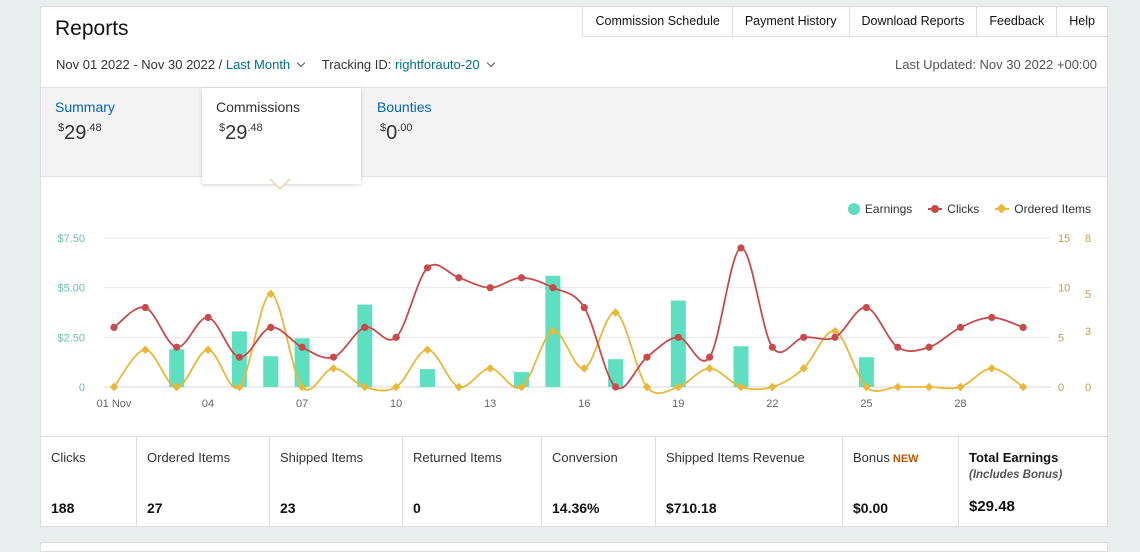  I want to click on tab-bounties: Bounties $0.00, so click(443, 133).